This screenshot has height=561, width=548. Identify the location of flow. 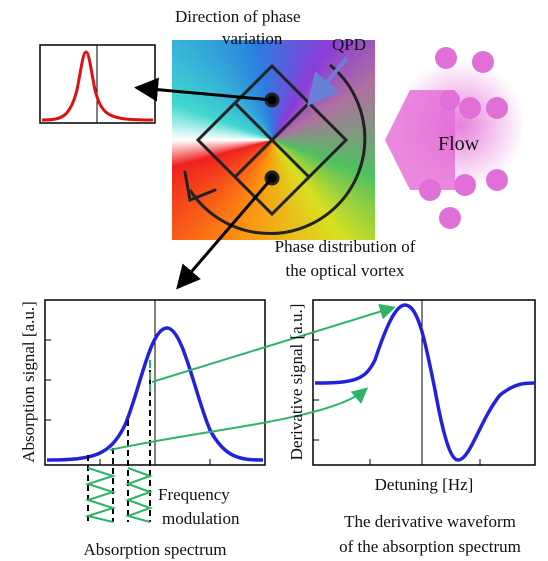
(455, 138).